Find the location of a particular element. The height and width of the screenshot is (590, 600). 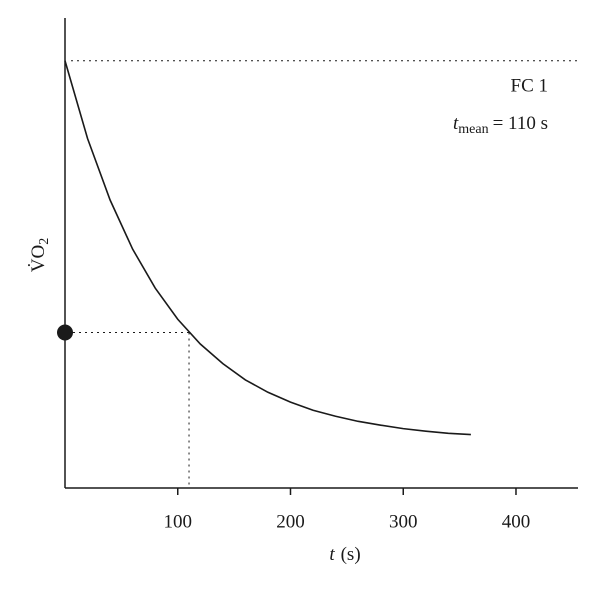

y-axis-label: V̇O2 is located at coordinates (39, 255).